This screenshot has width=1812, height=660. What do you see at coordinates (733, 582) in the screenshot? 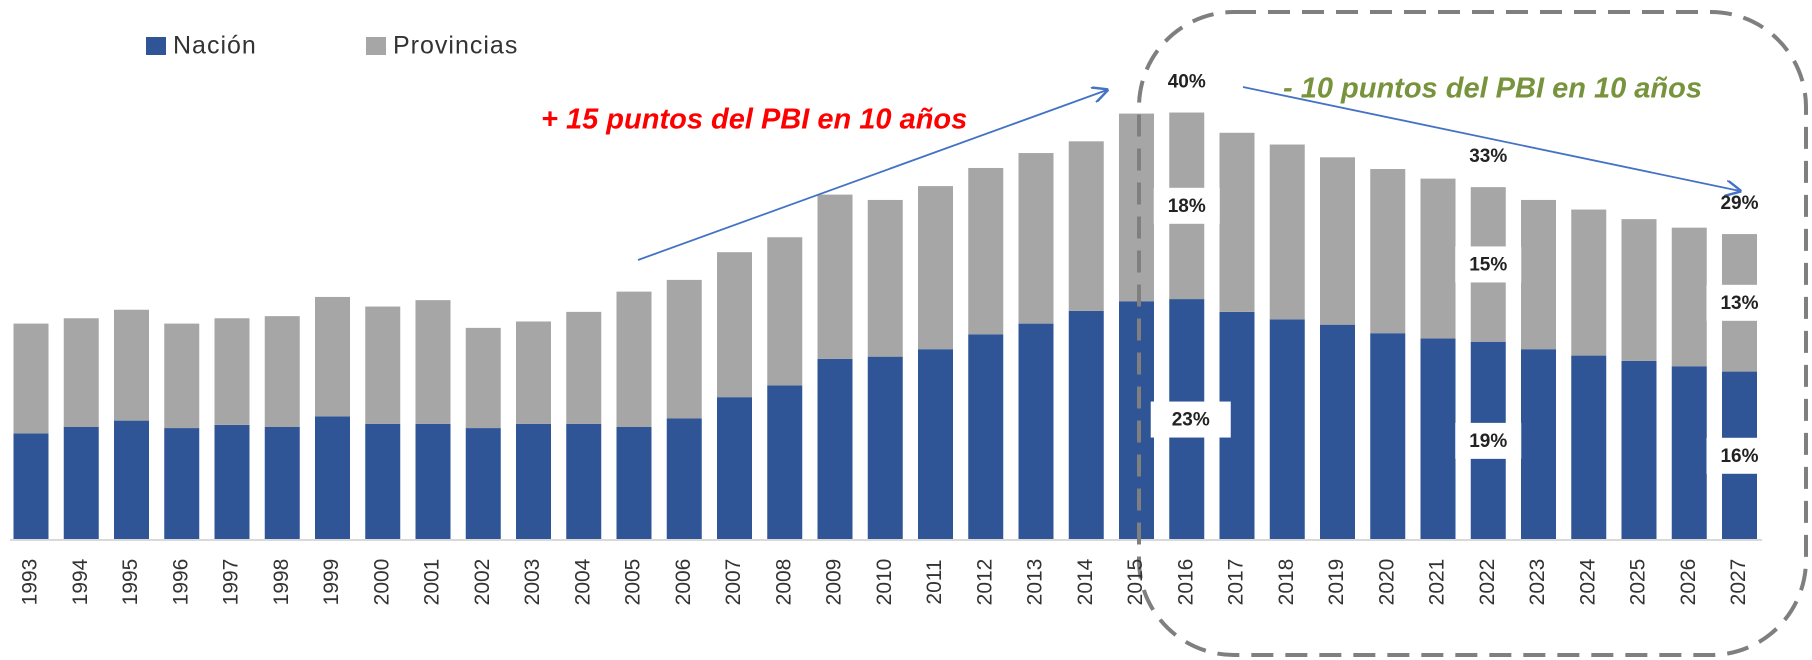
I see `x-tick-label: 2007` at bounding box center [733, 582].